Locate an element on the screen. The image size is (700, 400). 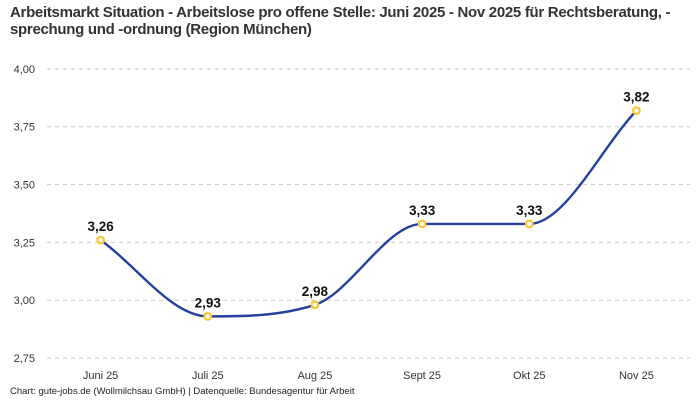
x-axis-tick-labels: Juni 25 Juli 25 Aug 25 Sept 25 Okt 25 Nov 25 is located at coordinates (368, 376).